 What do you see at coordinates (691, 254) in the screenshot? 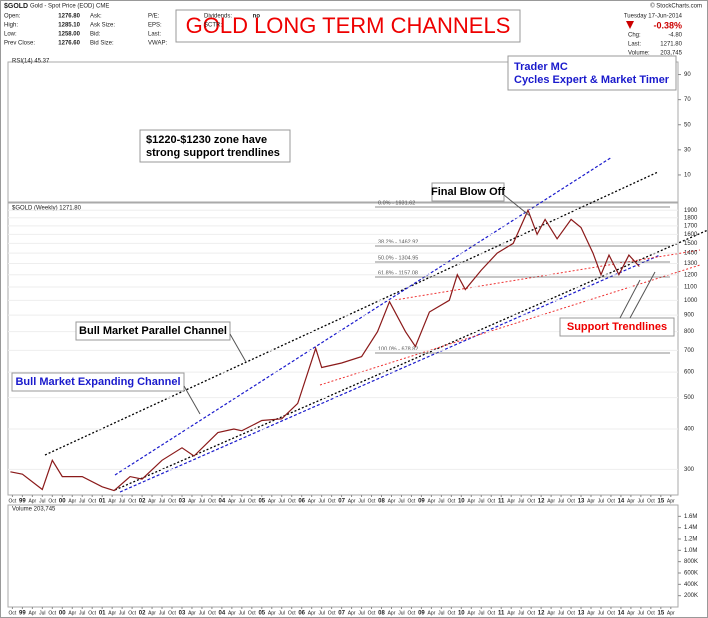
I see `y-tick-label: 1400` at bounding box center [691, 254].